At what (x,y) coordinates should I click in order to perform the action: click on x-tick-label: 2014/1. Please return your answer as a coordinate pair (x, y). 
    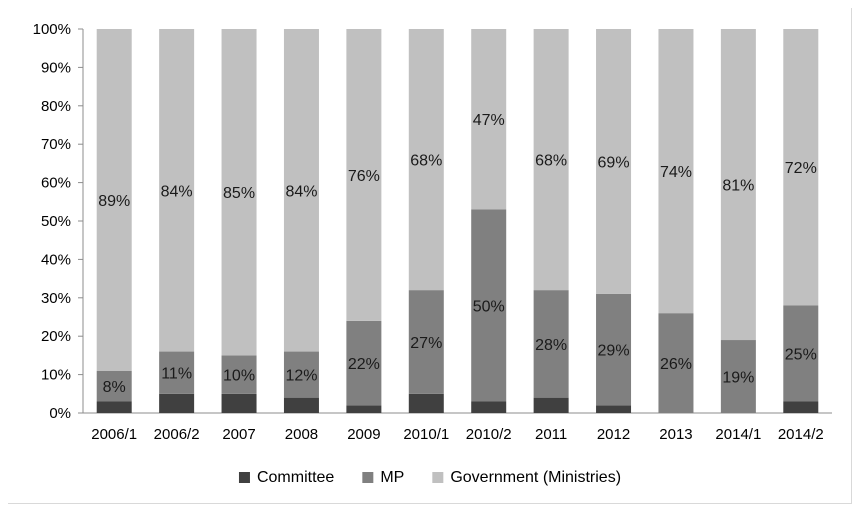
    Looking at the image, I should click on (738, 434).